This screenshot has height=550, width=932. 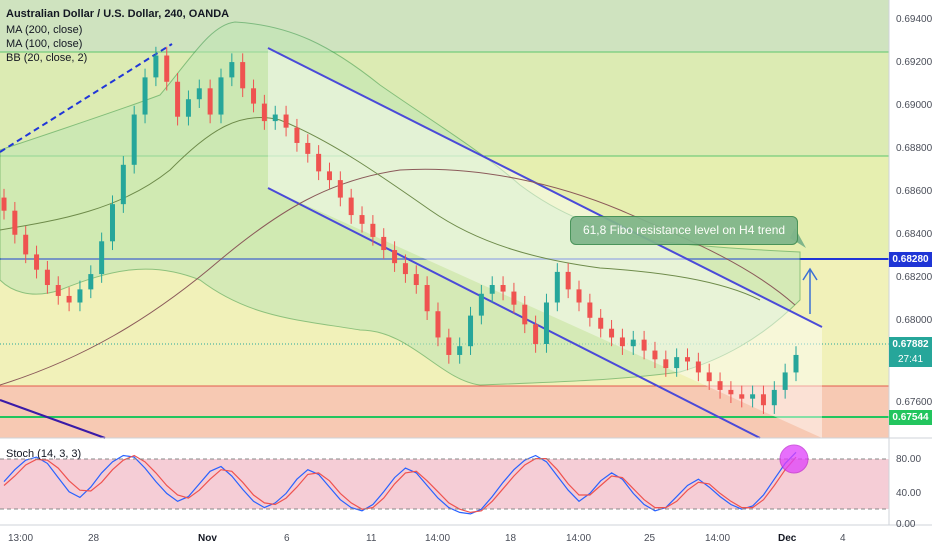 I want to click on x-tick: 11, so click(x=371, y=538).